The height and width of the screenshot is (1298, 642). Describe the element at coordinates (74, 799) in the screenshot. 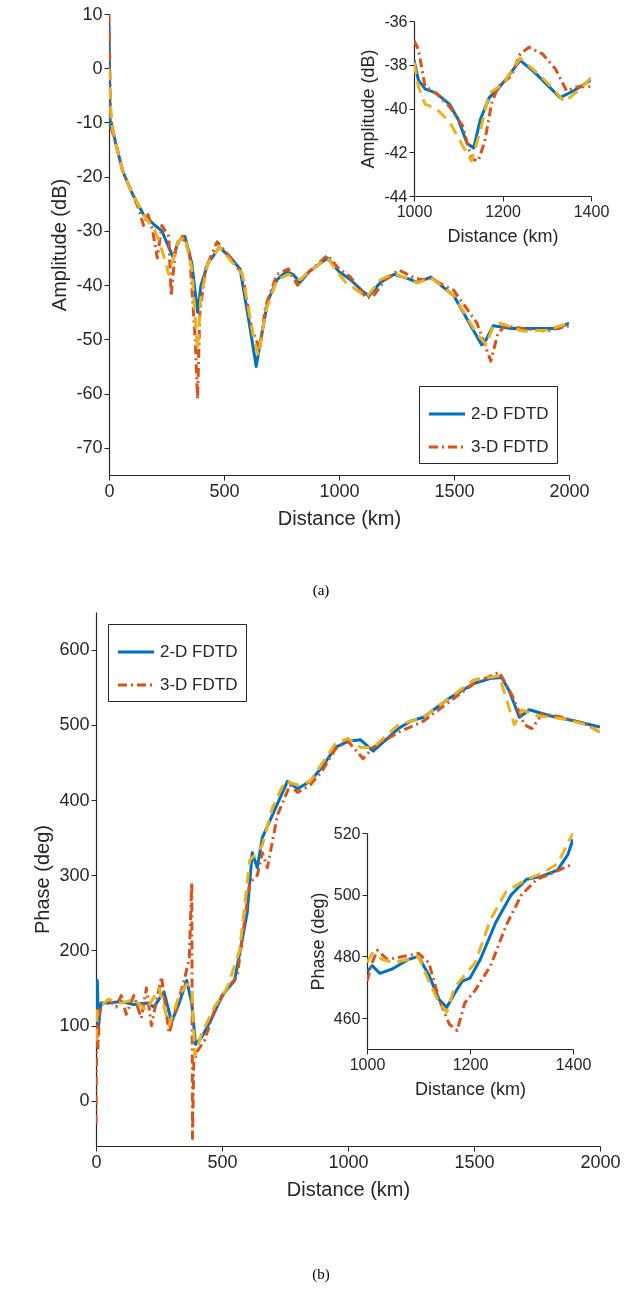

I see `y-tick-label: 400` at that location.